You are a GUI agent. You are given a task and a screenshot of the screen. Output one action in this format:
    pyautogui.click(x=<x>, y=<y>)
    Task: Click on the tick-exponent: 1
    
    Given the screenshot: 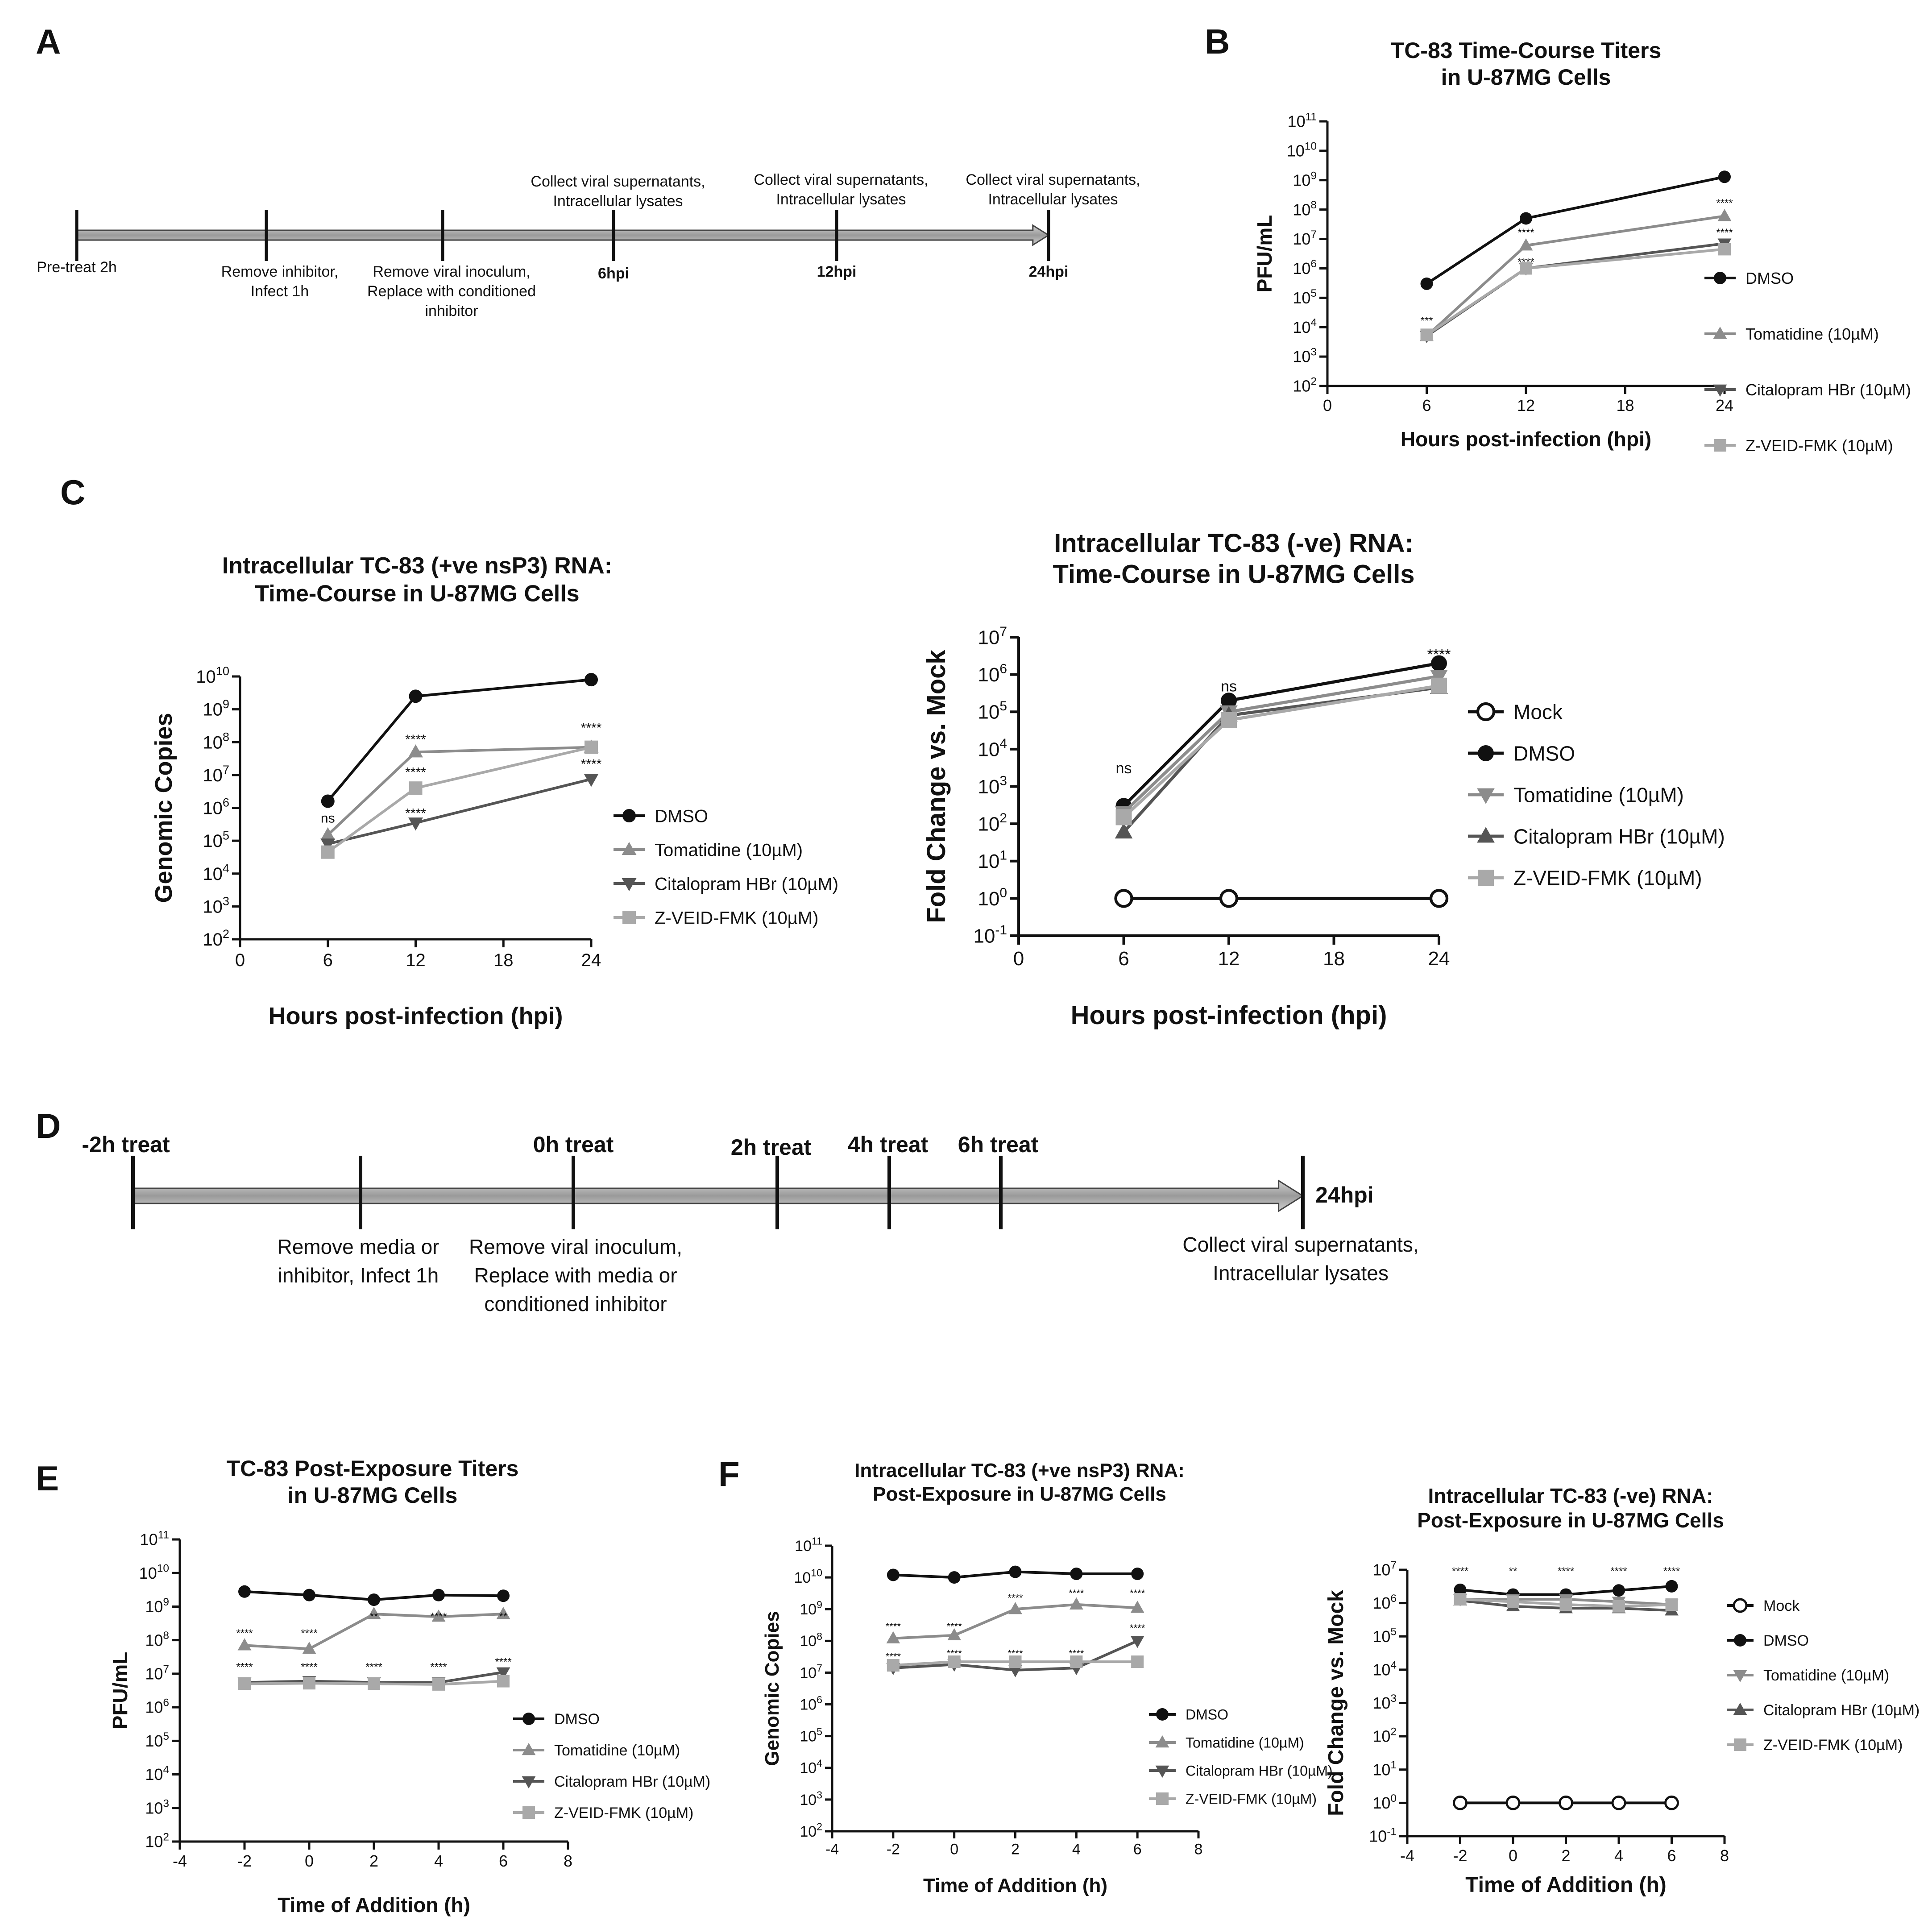 What is the action you would take?
    pyautogui.click(x=1003, y=855)
    